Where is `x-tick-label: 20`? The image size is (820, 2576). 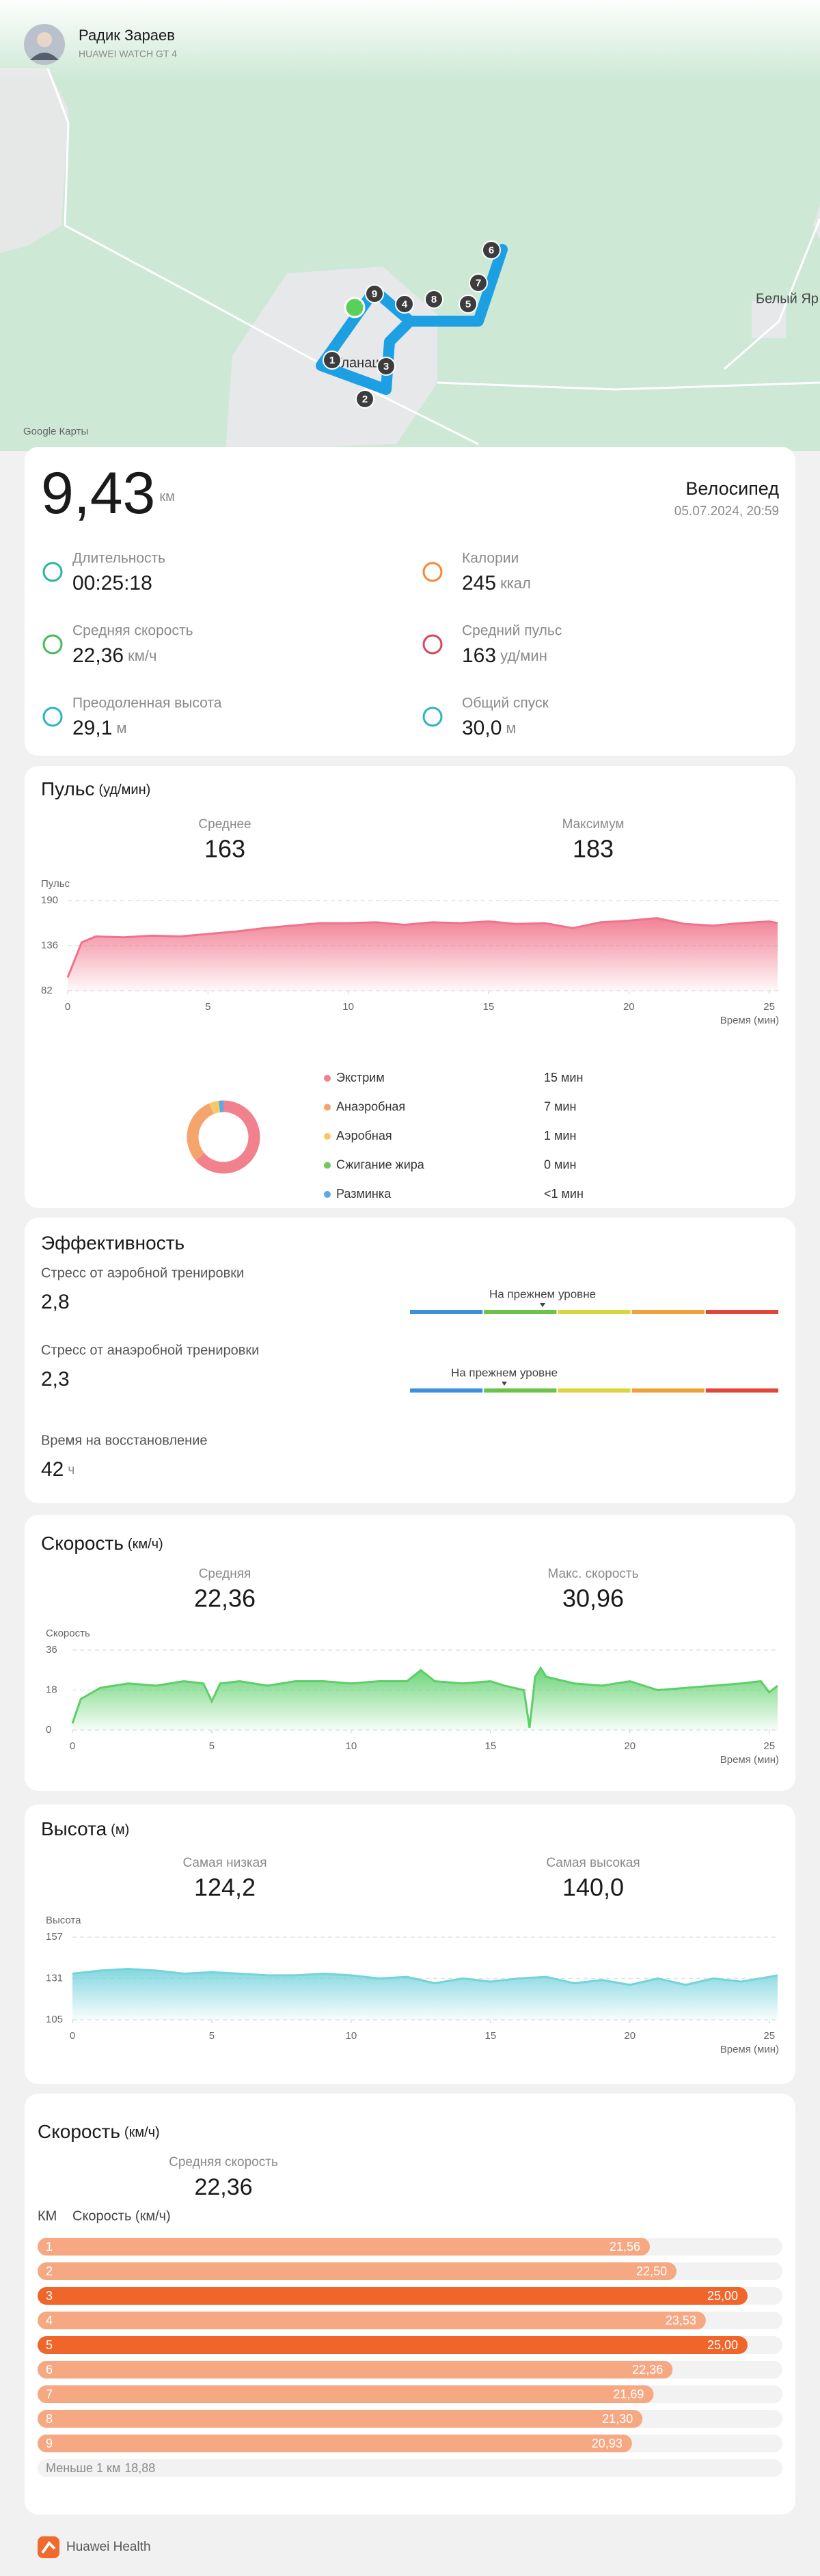 x-tick-label: 20 is located at coordinates (629, 1007).